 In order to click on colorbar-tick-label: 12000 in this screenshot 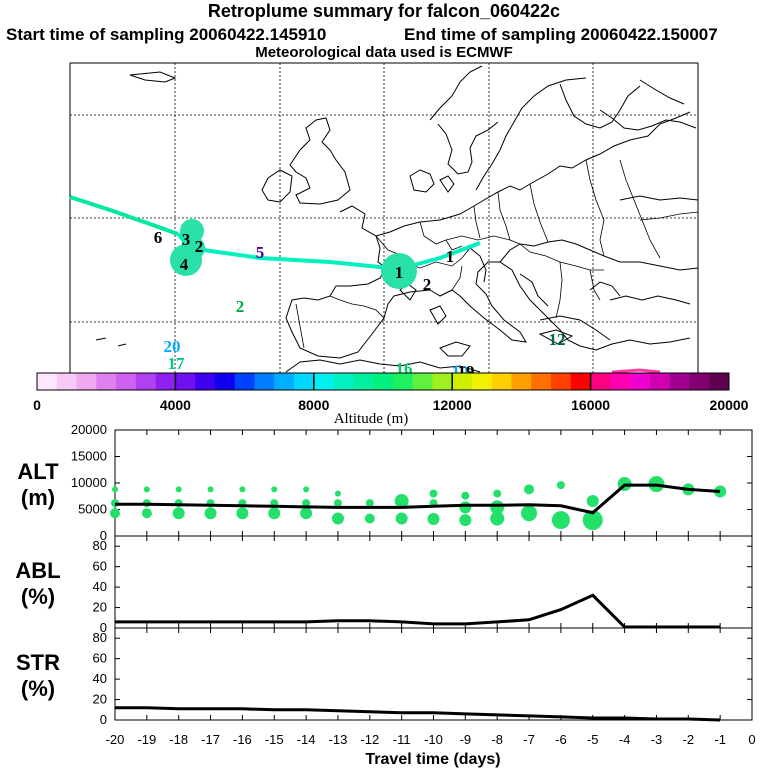, I will do `click(452, 405)`.